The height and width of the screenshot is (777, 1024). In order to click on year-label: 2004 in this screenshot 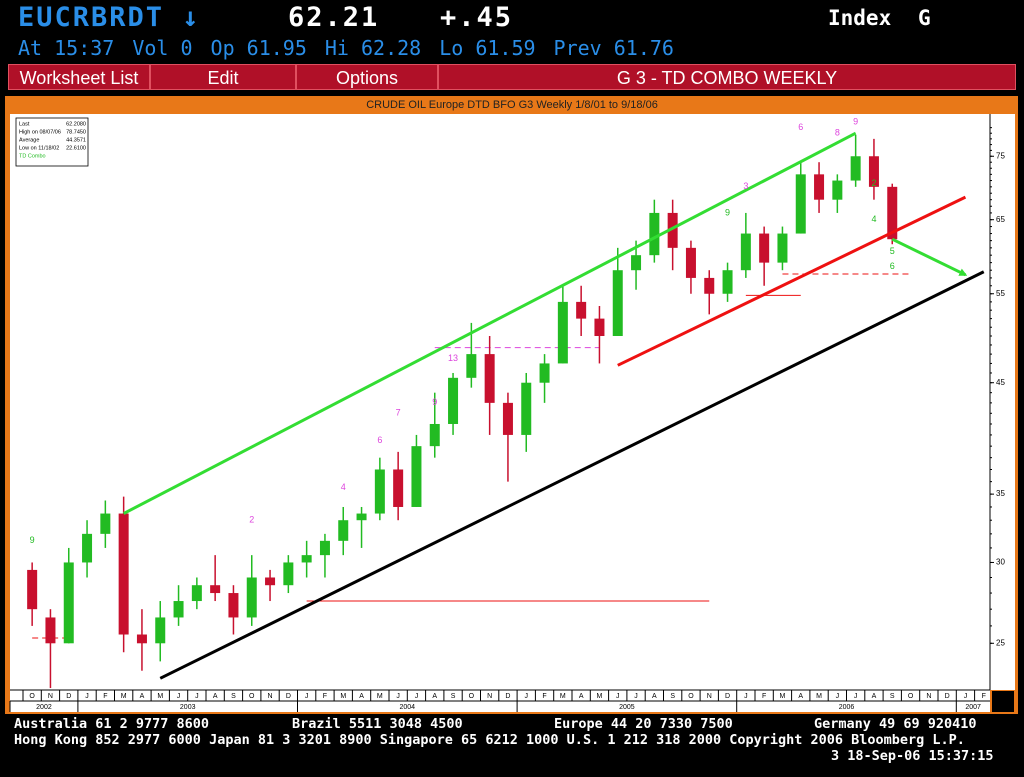, I will do `click(408, 707)`.